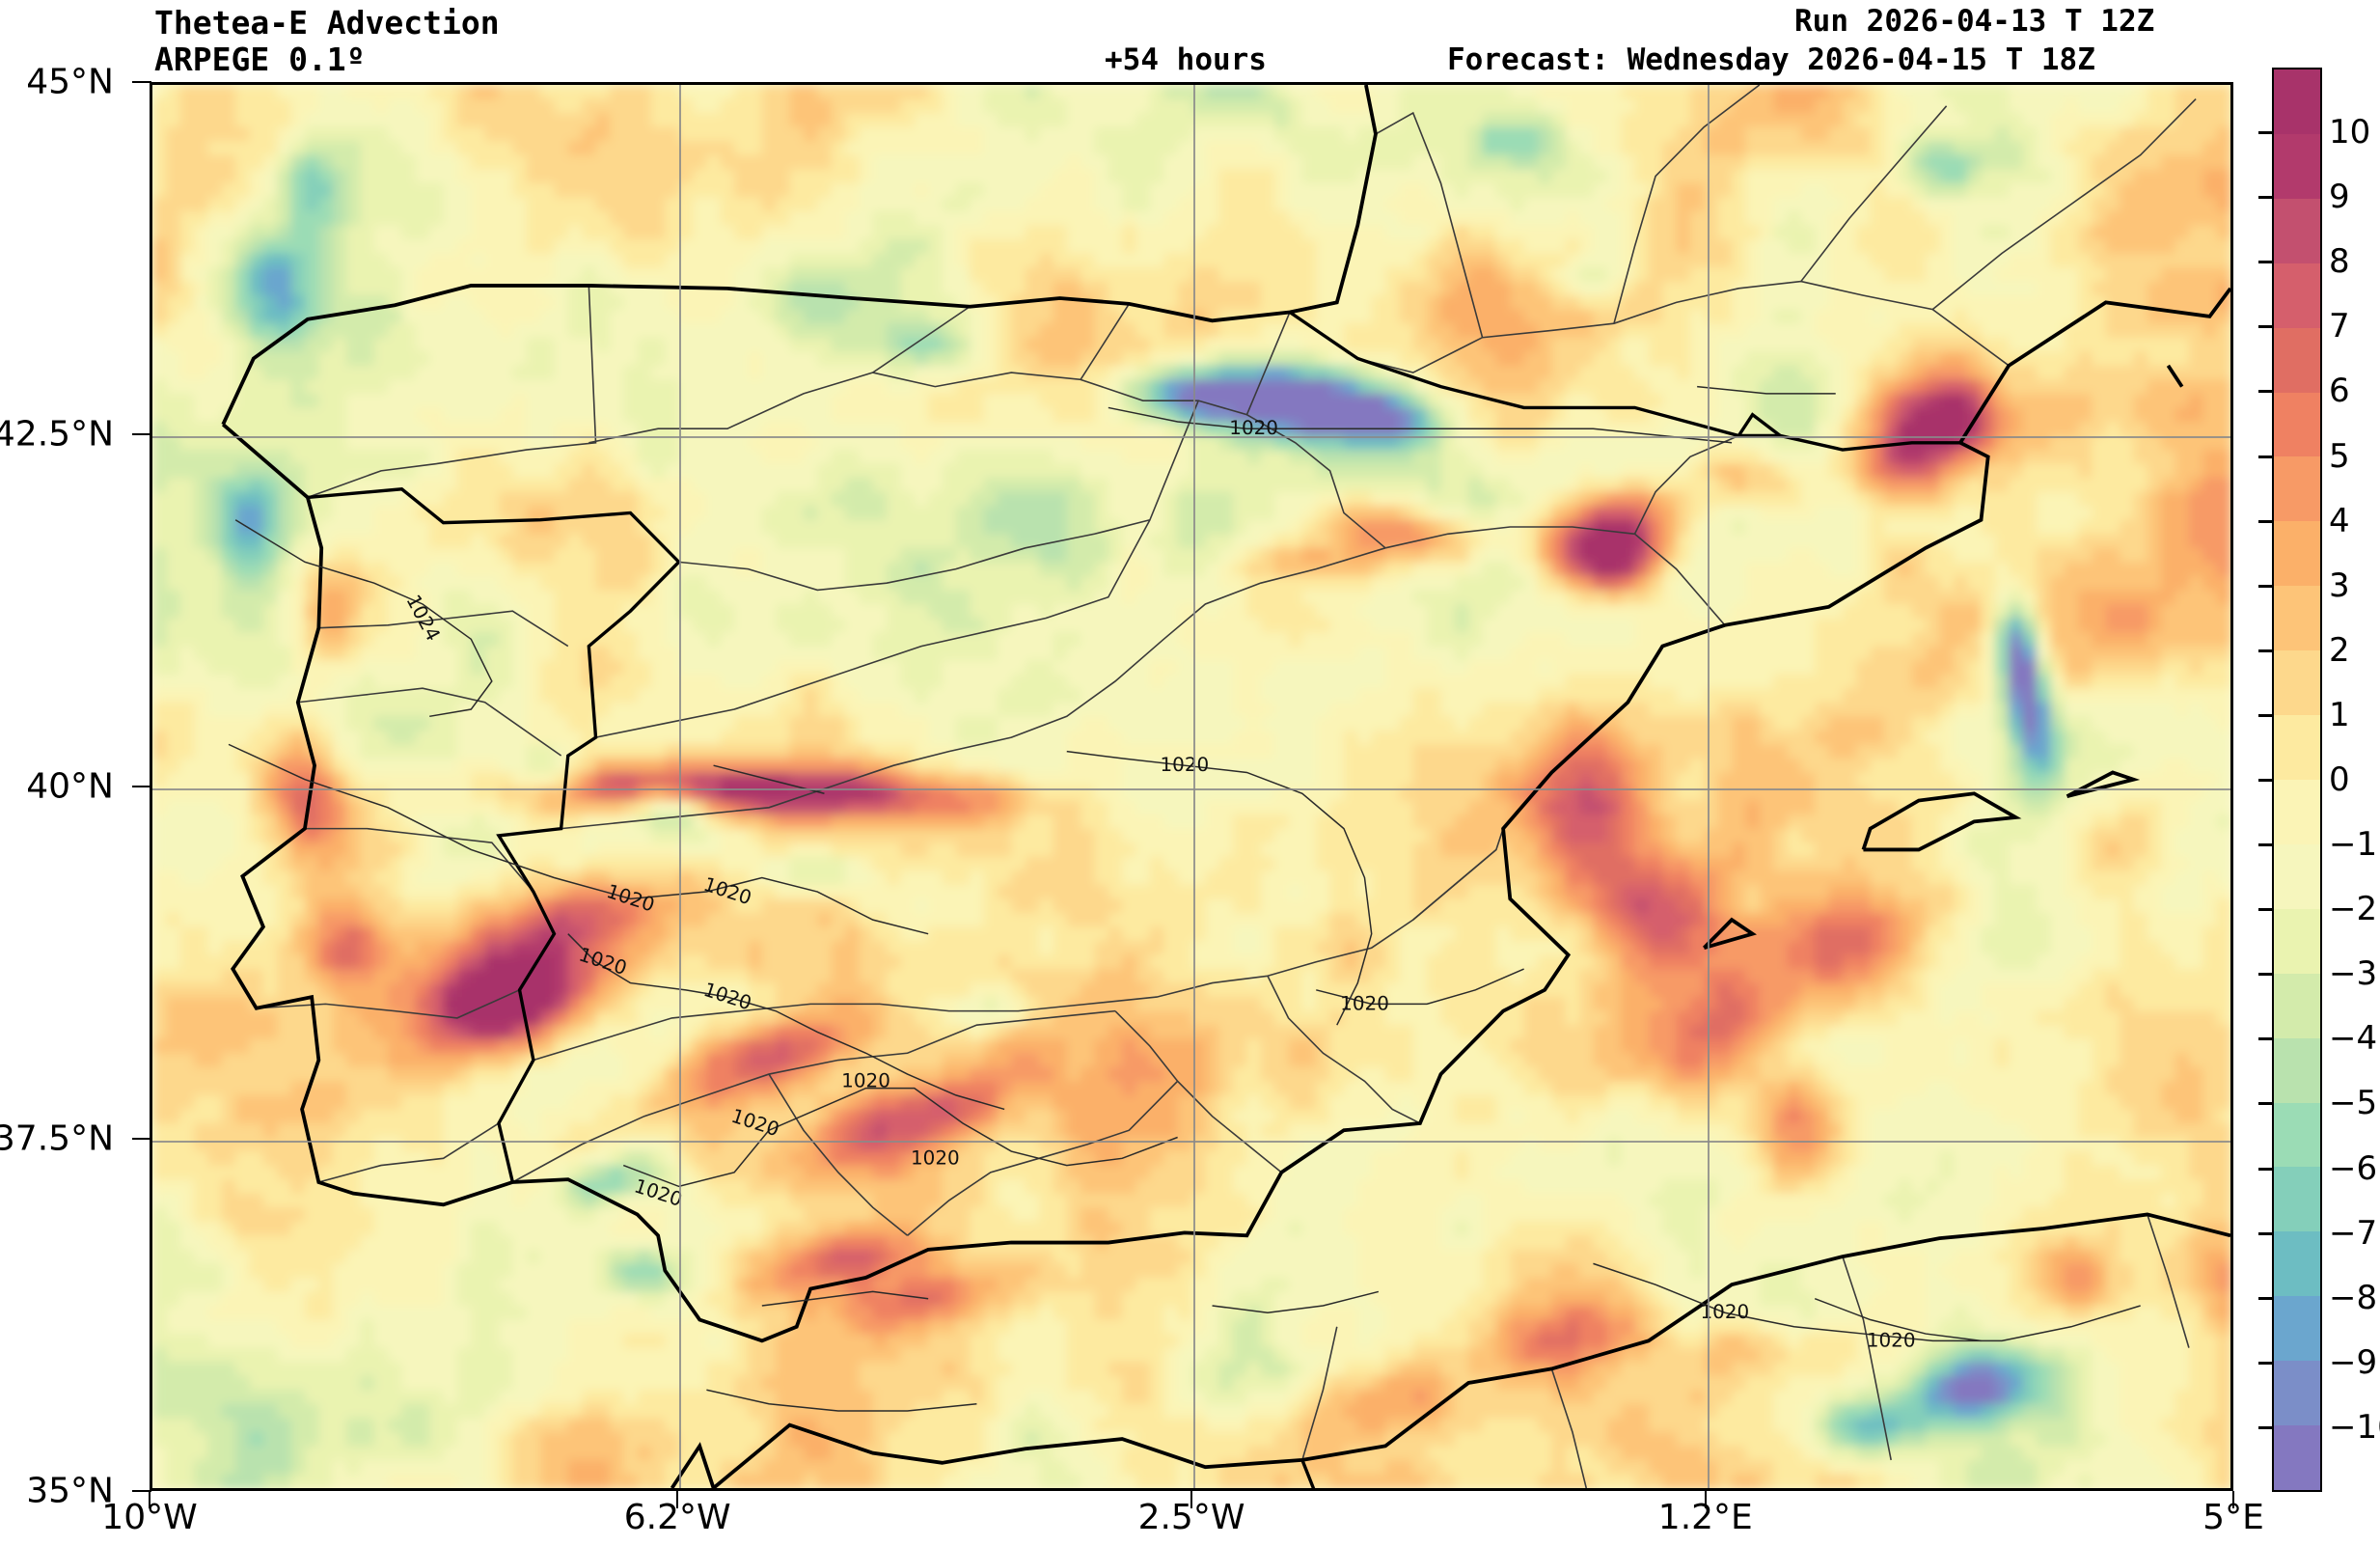  What do you see at coordinates (57, 1138) in the screenshot?
I see `y-axis-label: 37.5°N` at bounding box center [57, 1138].